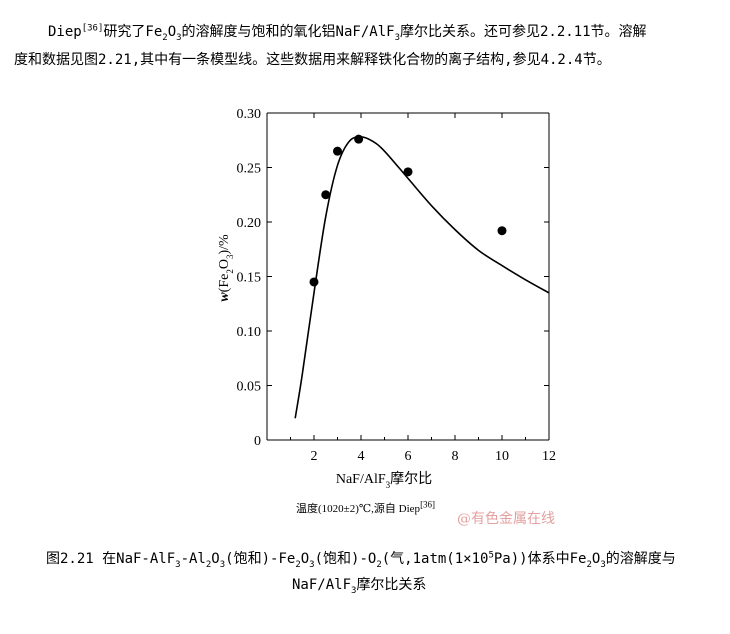  I want to click on y-tick-label: 0.20, so click(249, 223).